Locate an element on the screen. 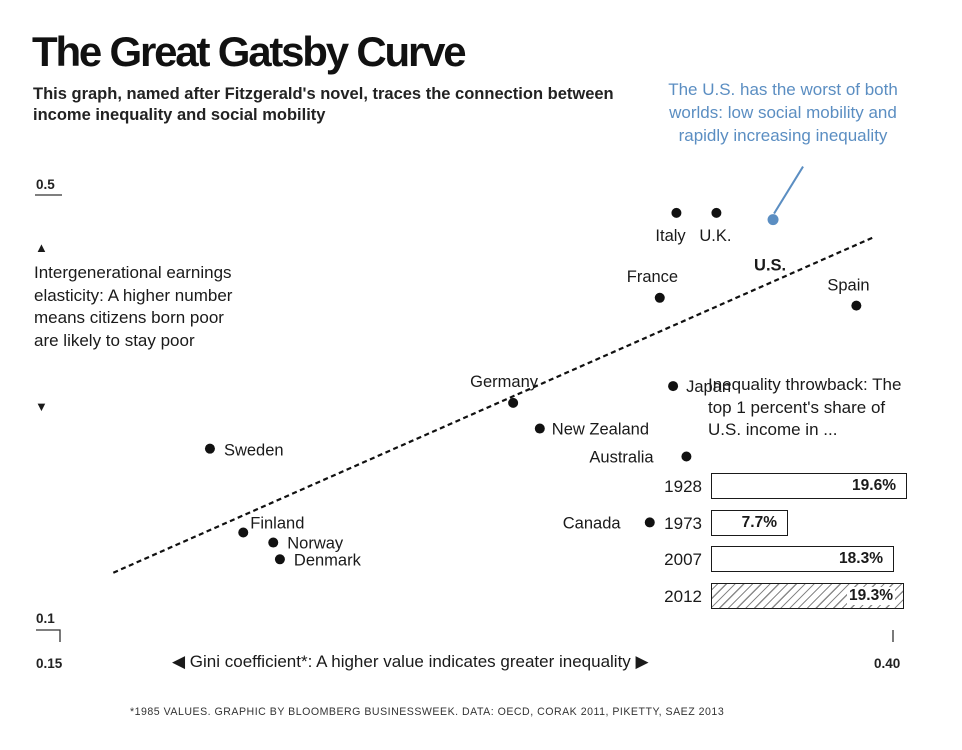 The width and height of the screenshot is (962, 750). point-france is located at coordinates (659, 297).